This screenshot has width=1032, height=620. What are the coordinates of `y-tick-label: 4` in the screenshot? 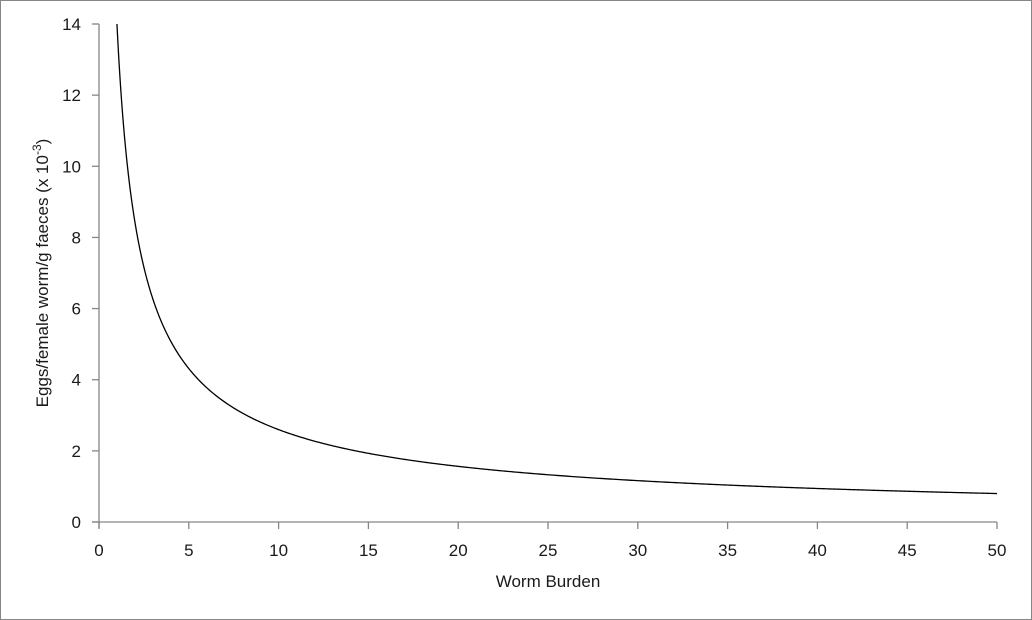 It's located at (76, 380).